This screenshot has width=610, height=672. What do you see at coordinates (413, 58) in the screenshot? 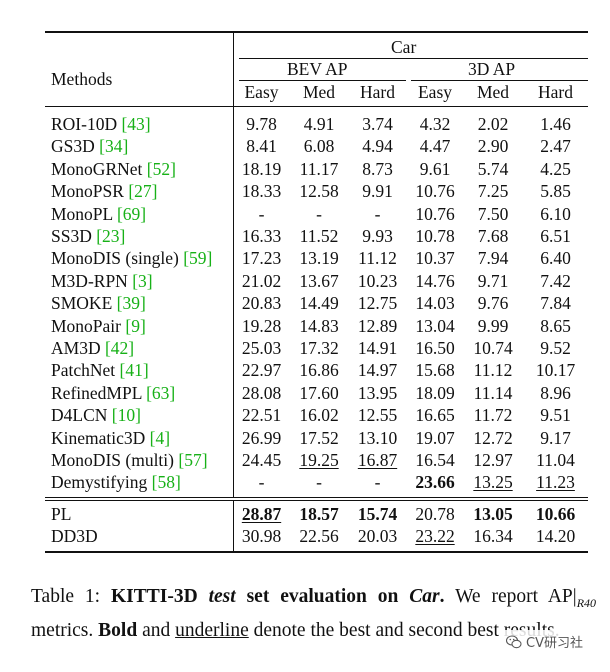
I see `car-underline` at bounding box center [413, 58].